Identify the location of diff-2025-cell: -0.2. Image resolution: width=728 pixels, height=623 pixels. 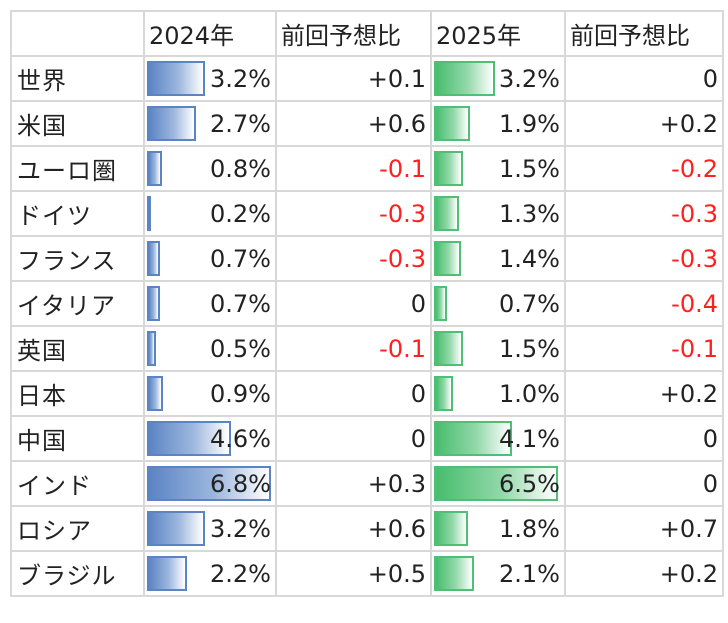
(644, 168).